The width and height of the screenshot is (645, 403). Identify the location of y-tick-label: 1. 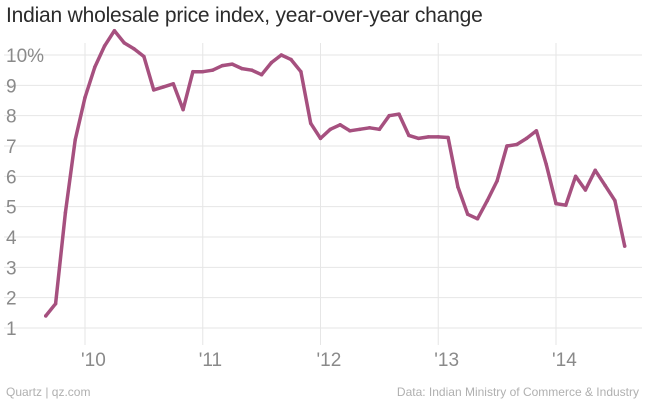
(11, 329).